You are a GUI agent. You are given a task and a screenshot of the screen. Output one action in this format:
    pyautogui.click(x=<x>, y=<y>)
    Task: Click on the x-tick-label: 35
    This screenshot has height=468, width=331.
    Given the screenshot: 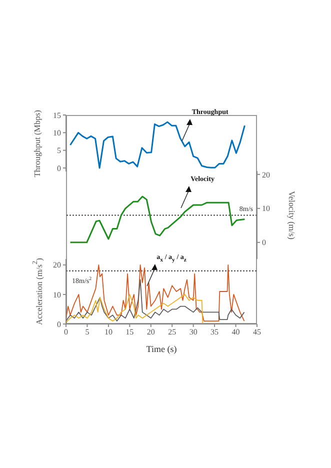 What is the action you would take?
    pyautogui.click(x=214, y=332)
    